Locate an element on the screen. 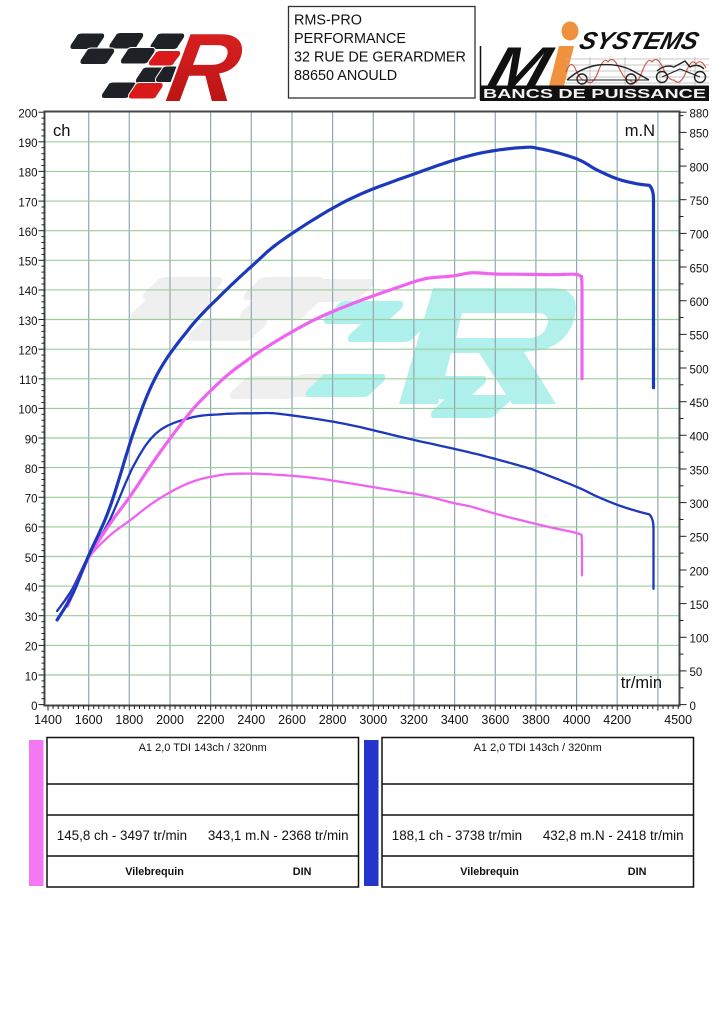 This screenshot has width=724, height=1029. svg-text: m.N is located at coordinates (640, 131).